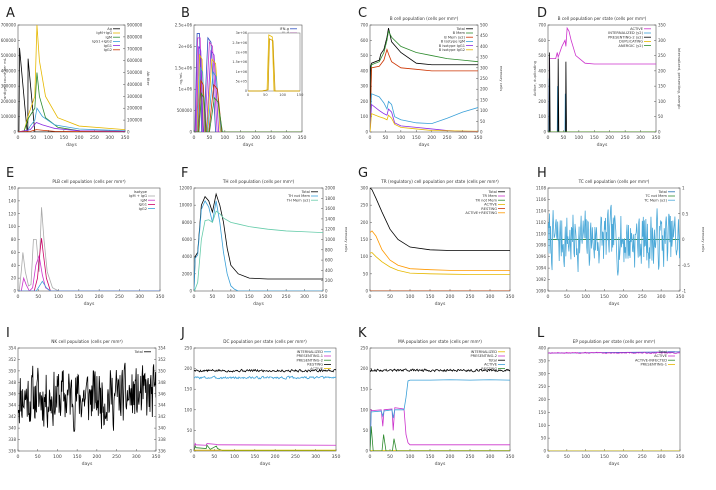 This screenshot has width=716, height=490. Describe the element at coordinates (662, 55) in the screenshot. I see `y2-tick-label: 250` at that location.